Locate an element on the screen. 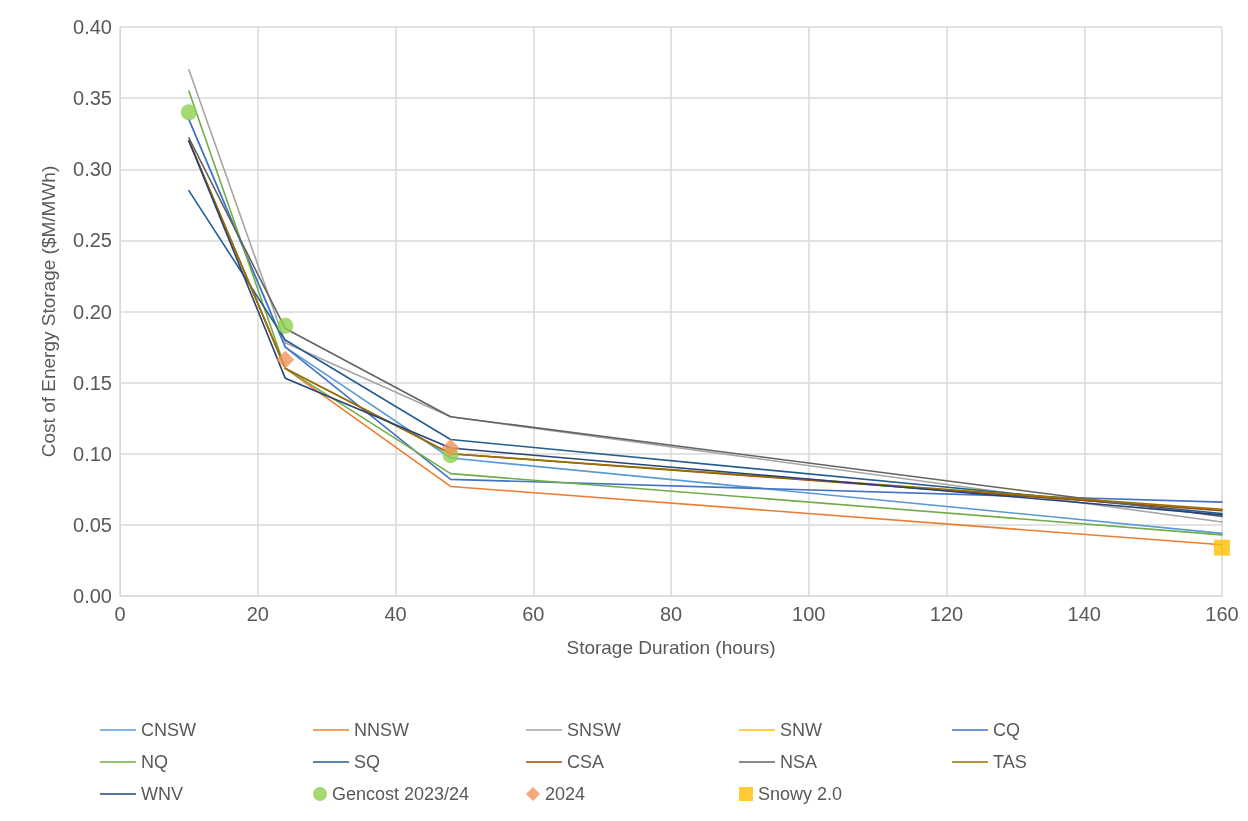 Image resolution: width=1248 pixels, height=821 pixels. y-tick-label: 0.00 is located at coordinates (92, 596).